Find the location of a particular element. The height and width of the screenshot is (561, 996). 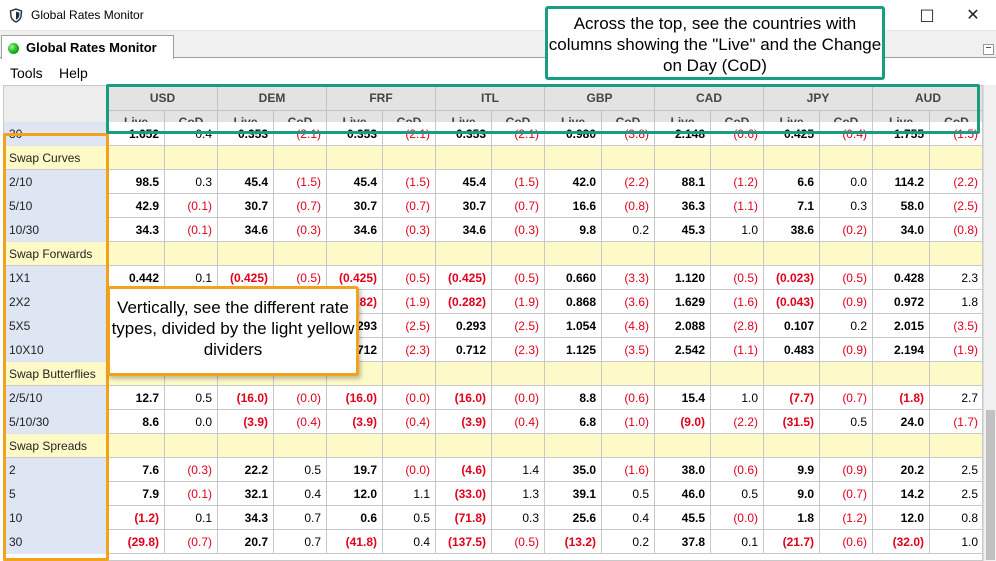

cod-value-cell: 0.0 is located at coordinates (191, 422).